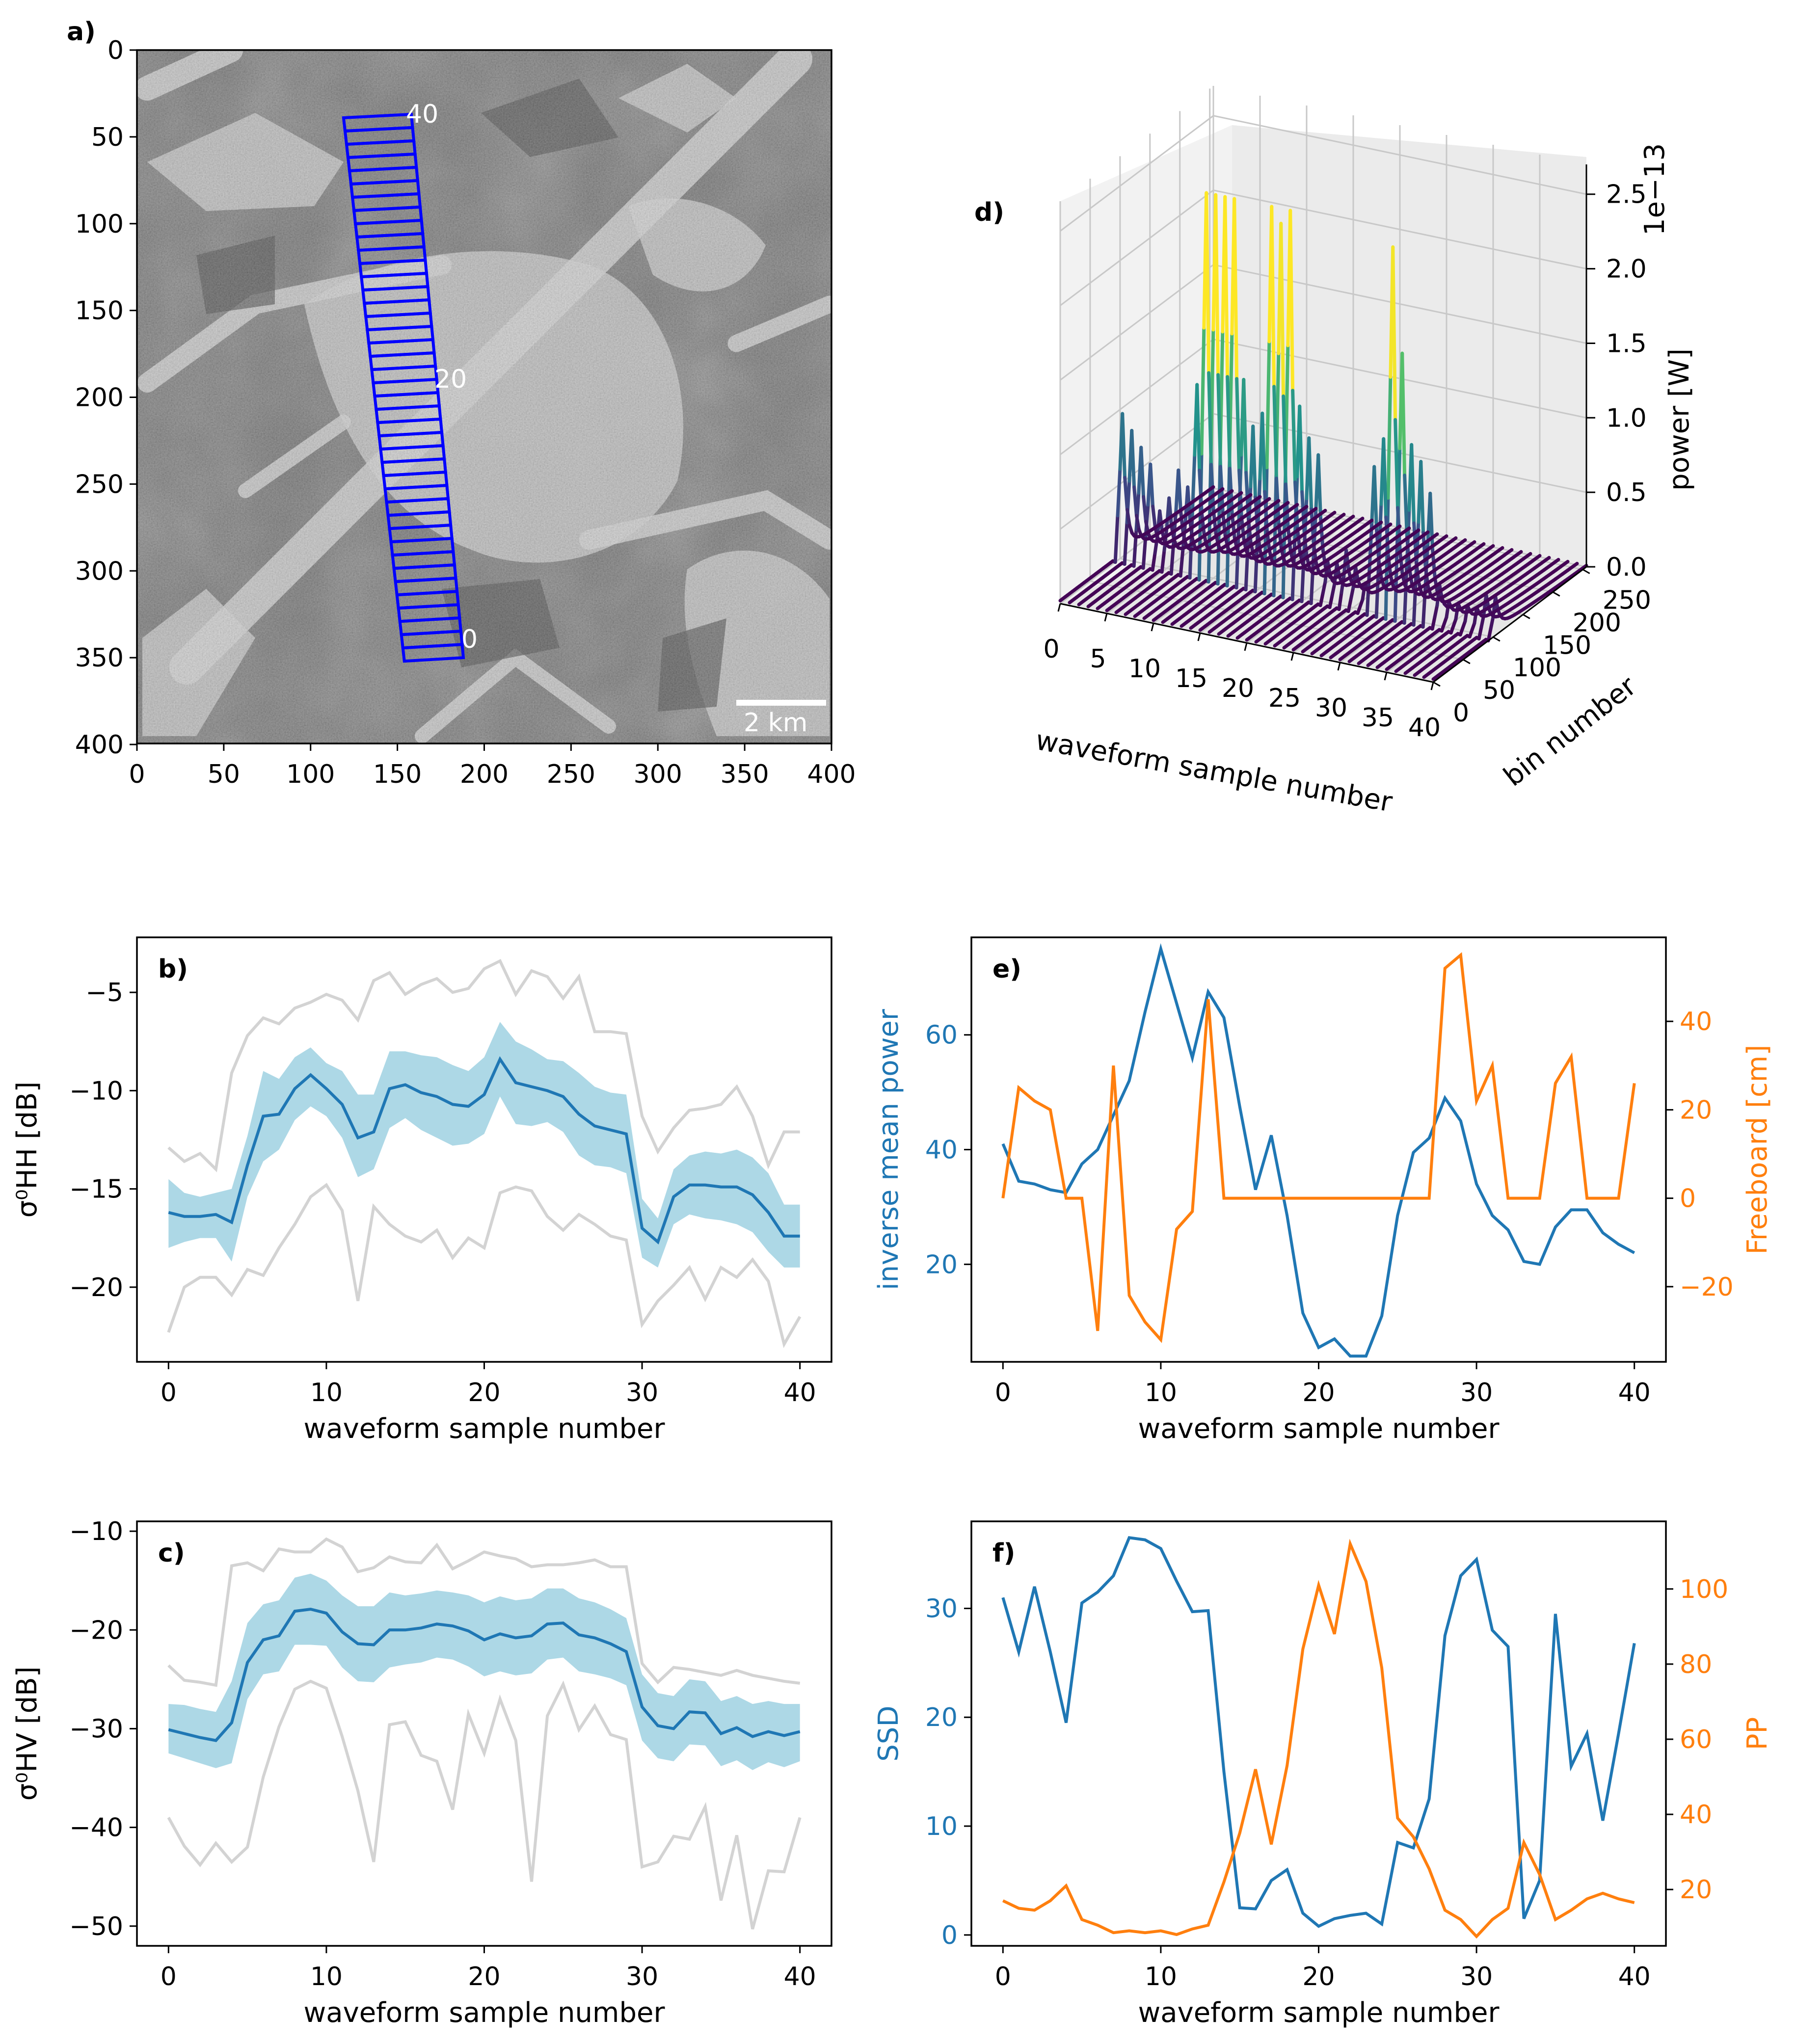 The height and width of the screenshot is (2044, 1796). What do you see at coordinates (1331, 708) in the screenshot?
I see `panel-d-x-tick-label: 30` at bounding box center [1331, 708].